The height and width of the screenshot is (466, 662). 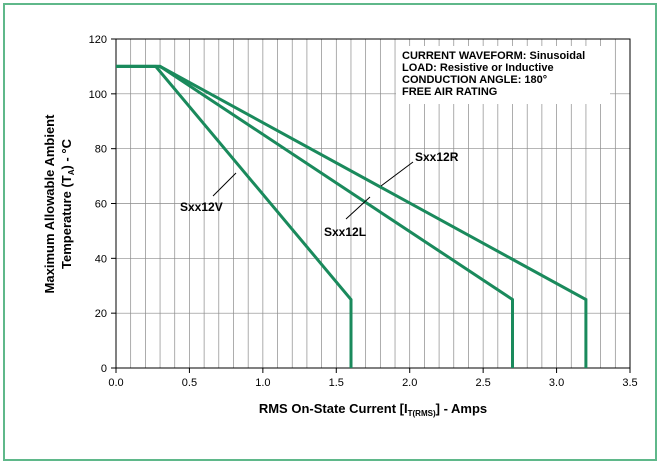 I want to click on x-tick-label: 1.5, so click(x=336, y=383).